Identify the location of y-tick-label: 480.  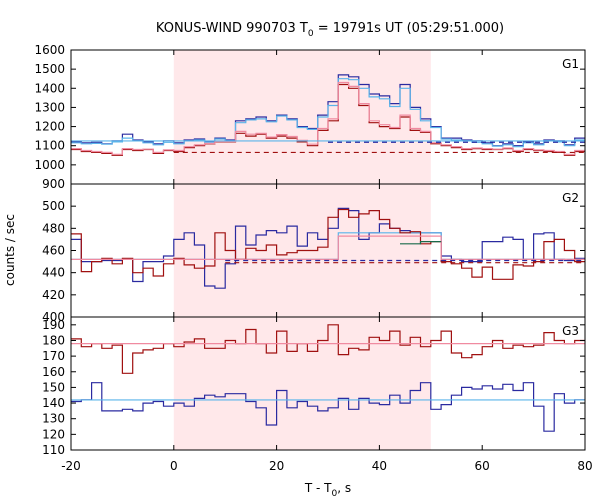
(53, 228).